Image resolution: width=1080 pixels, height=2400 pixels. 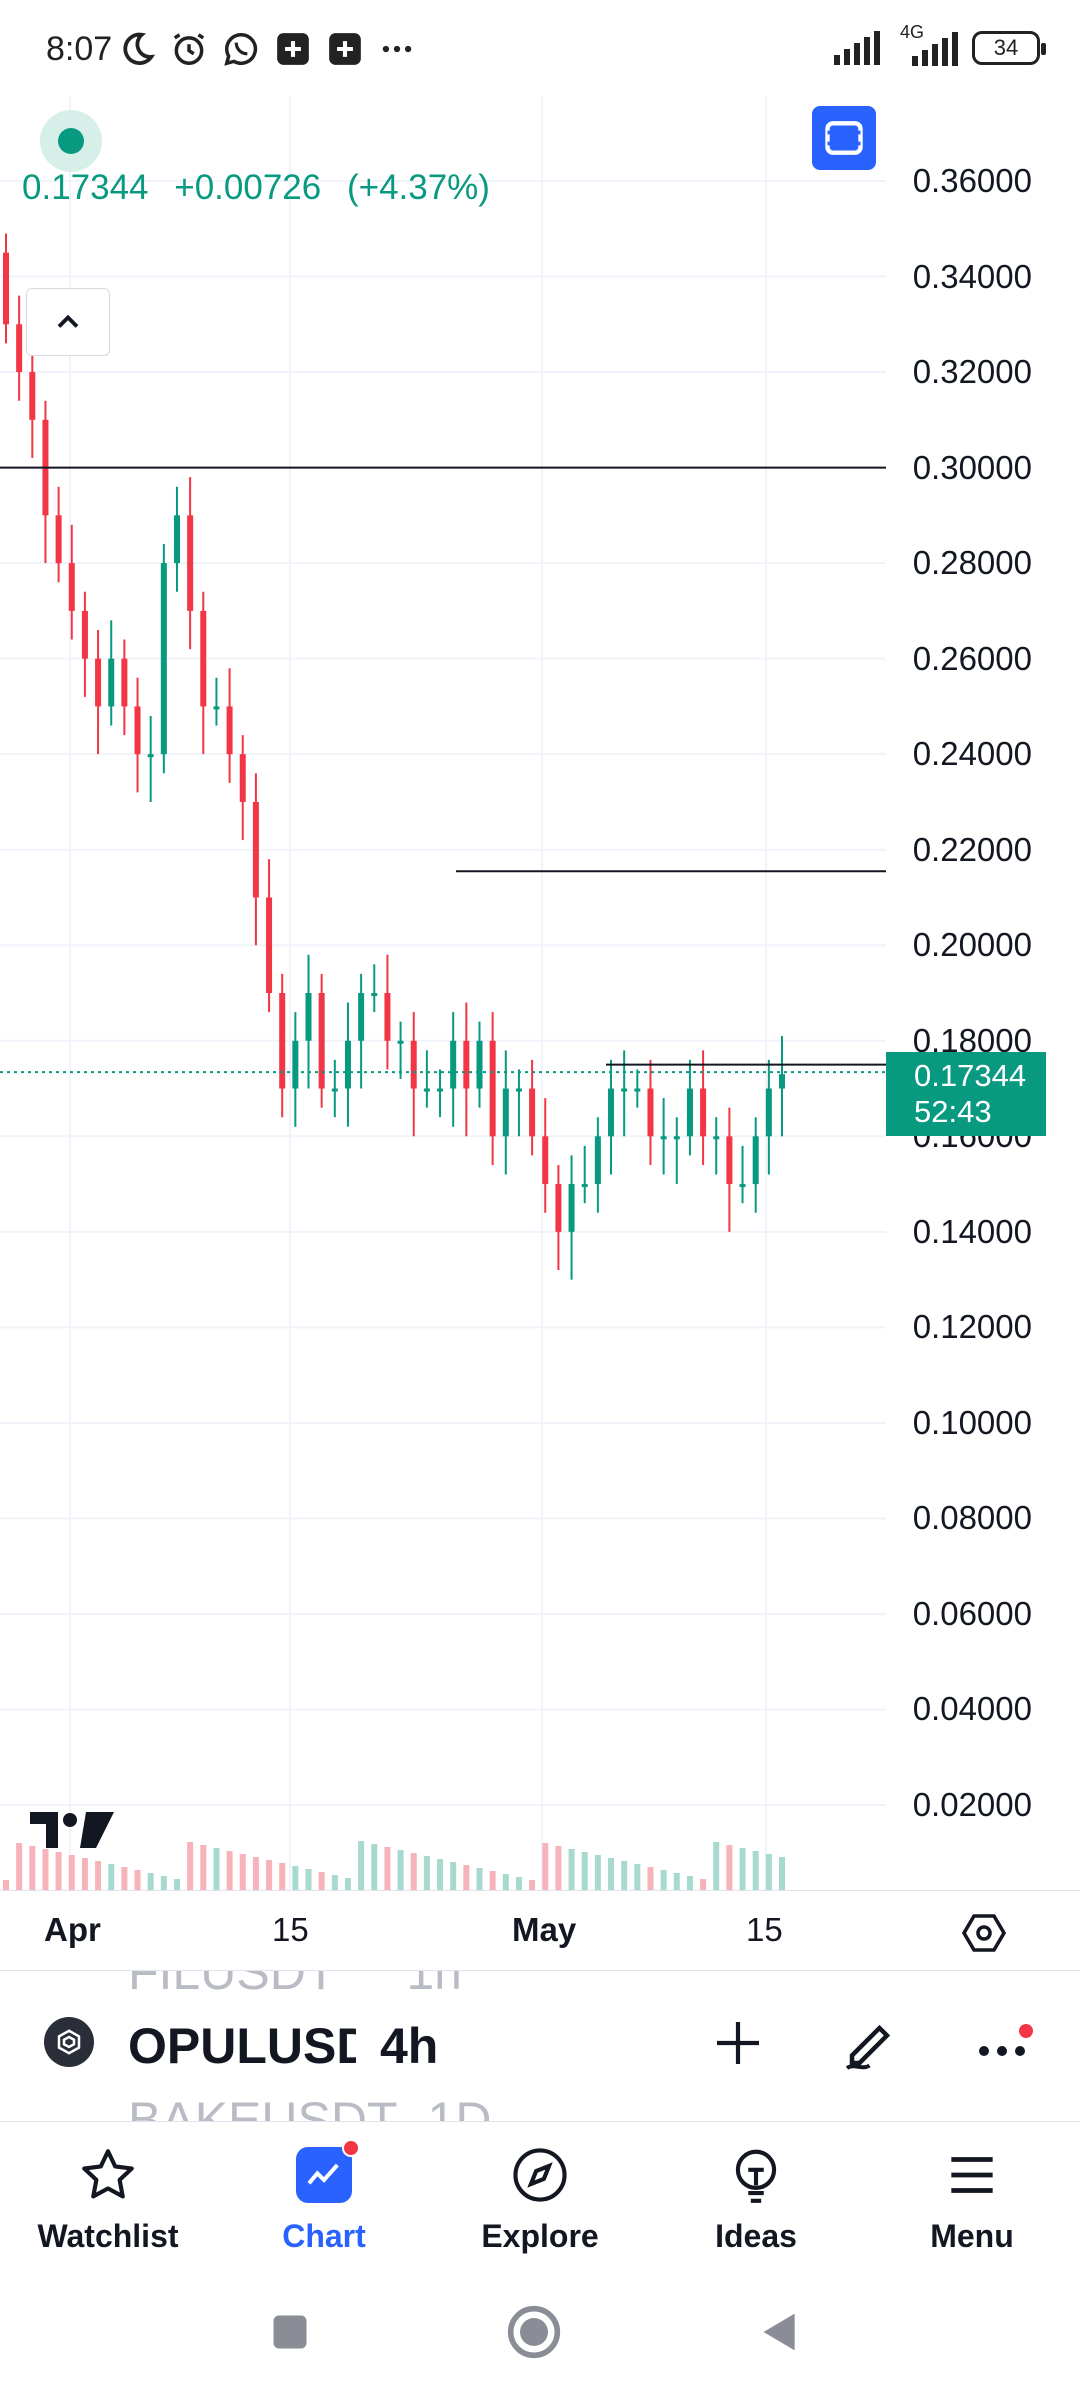 What do you see at coordinates (324, 2202) in the screenshot?
I see `nav-chart: Chart` at bounding box center [324, 2202].